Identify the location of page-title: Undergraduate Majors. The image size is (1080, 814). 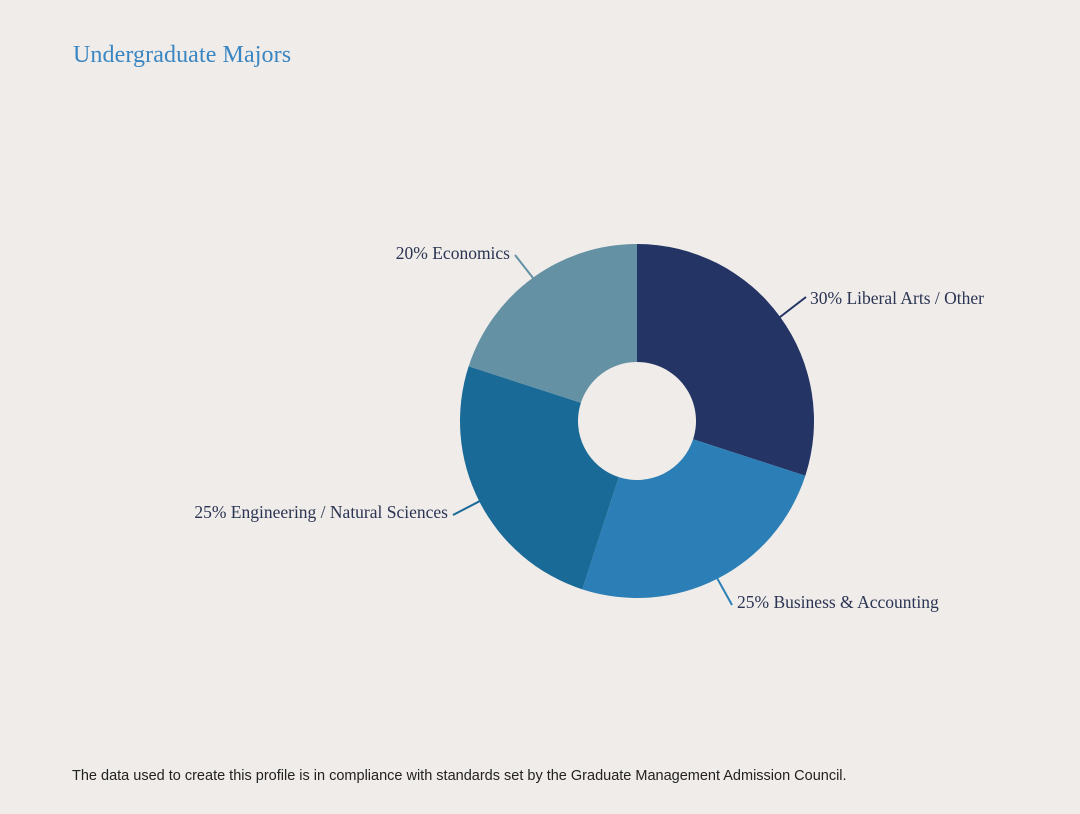
(182, 55).